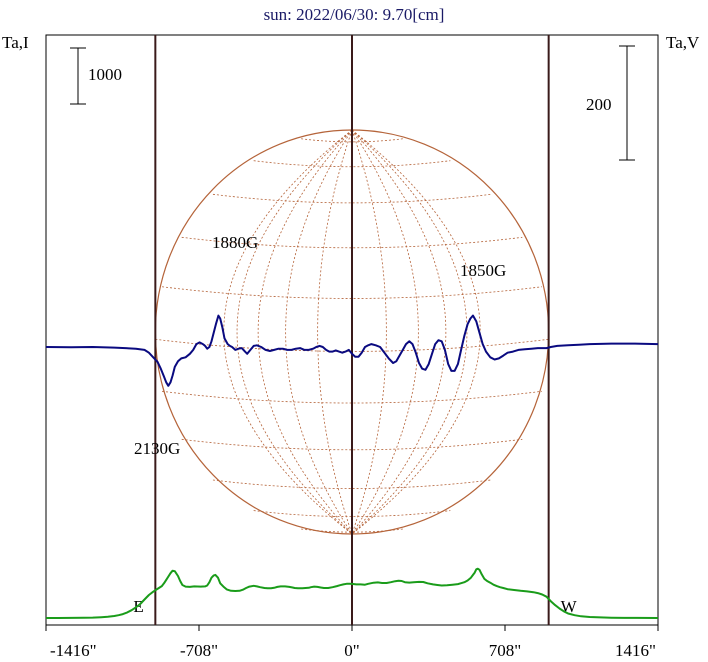 This screenshot has width=708, height=662. I want to click on annotation-1850g: 1850G, so click(483, 270).